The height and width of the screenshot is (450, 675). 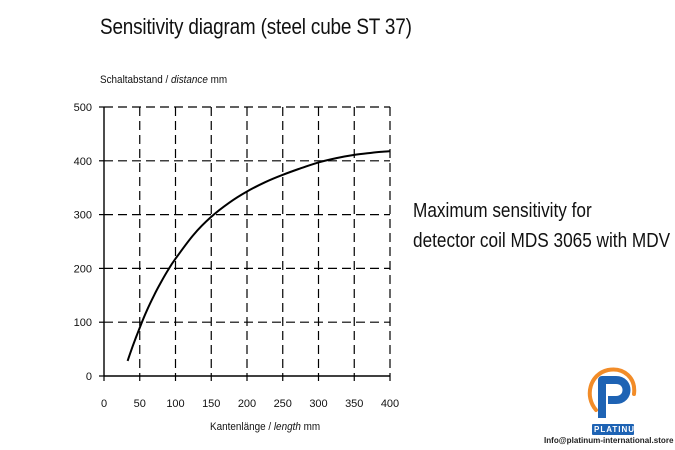 I want to click on y-tick-label-300: 300, so click(x=83, y=216).